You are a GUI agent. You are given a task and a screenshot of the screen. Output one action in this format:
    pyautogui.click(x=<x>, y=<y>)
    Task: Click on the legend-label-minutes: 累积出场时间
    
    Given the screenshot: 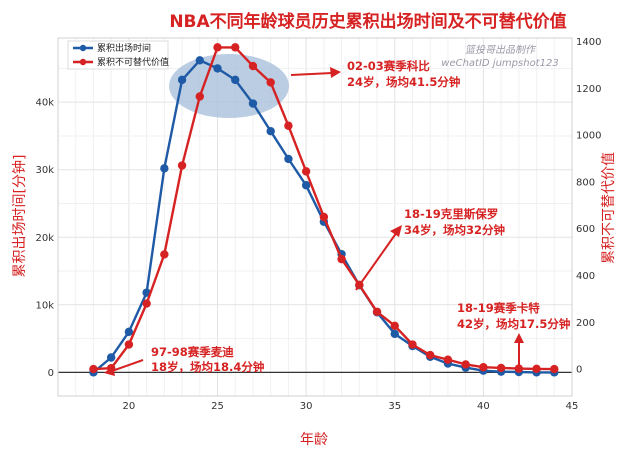 What is the action you would take?
    pyautogui.click(x=124, y=48)
    